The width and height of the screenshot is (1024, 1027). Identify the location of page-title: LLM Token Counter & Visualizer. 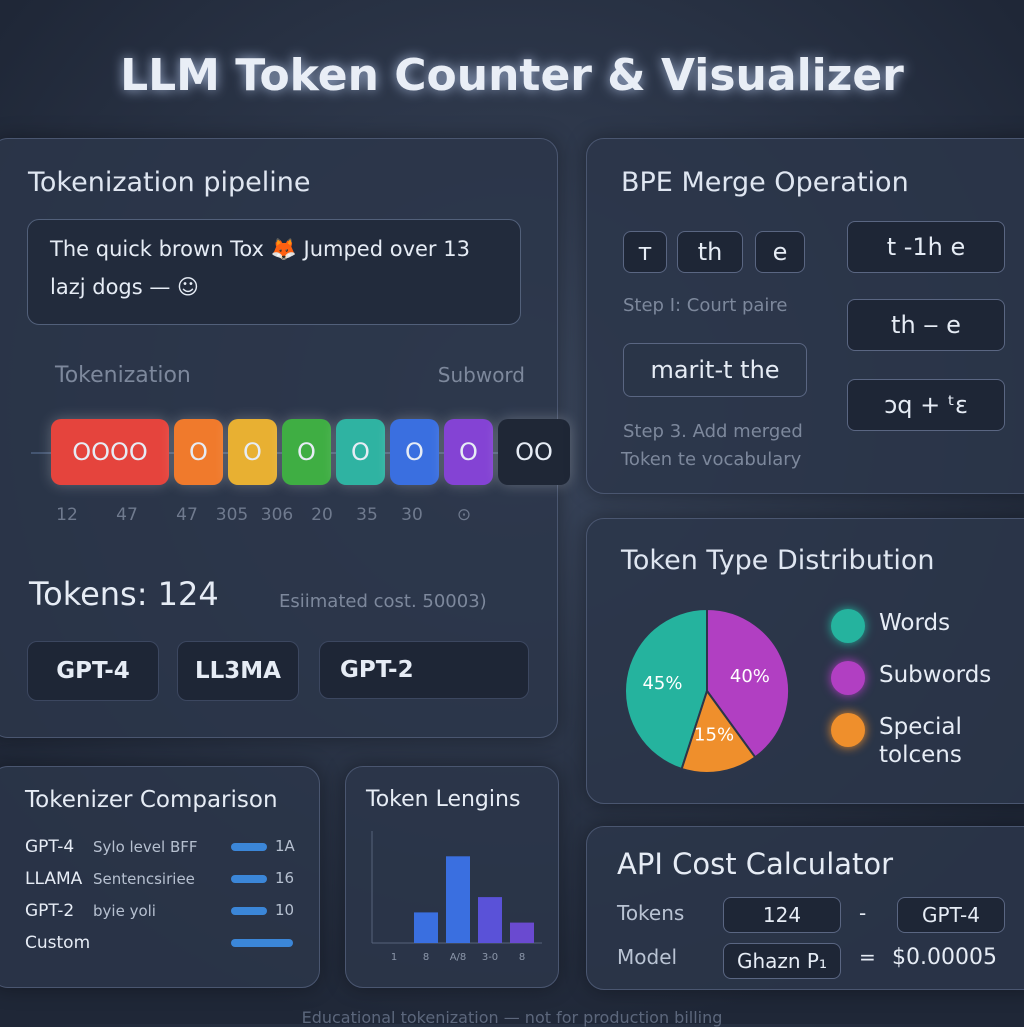
(512, 75).